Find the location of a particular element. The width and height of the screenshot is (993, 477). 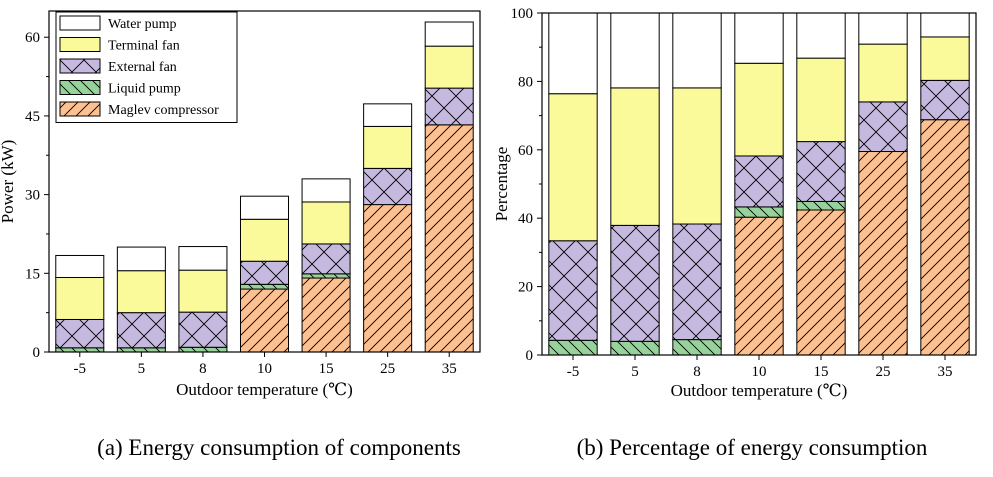

x-axis-title: Outdoor temperature (℃) is located at coordinates (759, 390).